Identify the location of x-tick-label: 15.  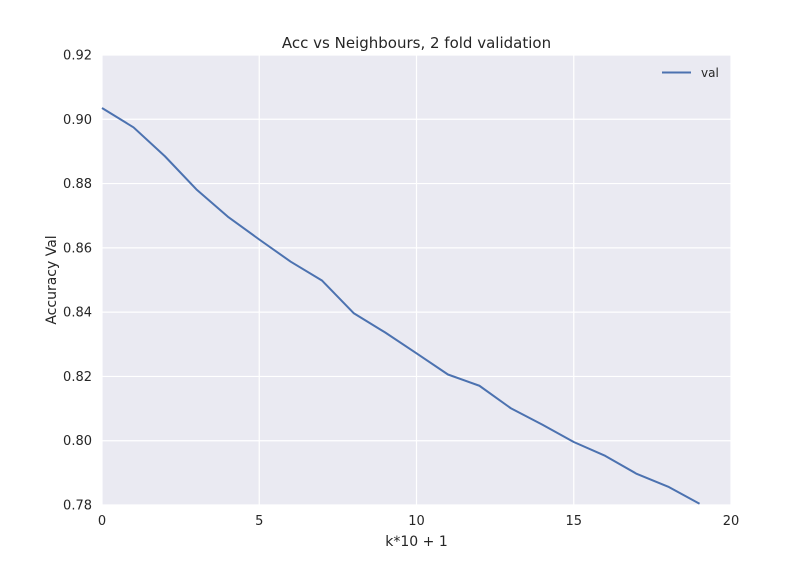
(573, 521).